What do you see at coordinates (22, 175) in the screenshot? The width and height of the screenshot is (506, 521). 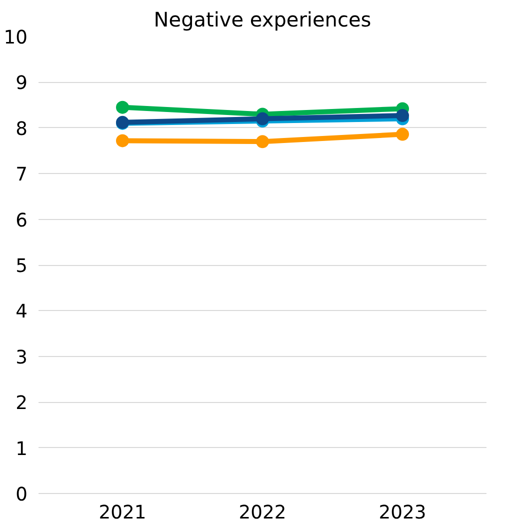 I see `y-tick-label: 7` at bounding box center [22, 175].